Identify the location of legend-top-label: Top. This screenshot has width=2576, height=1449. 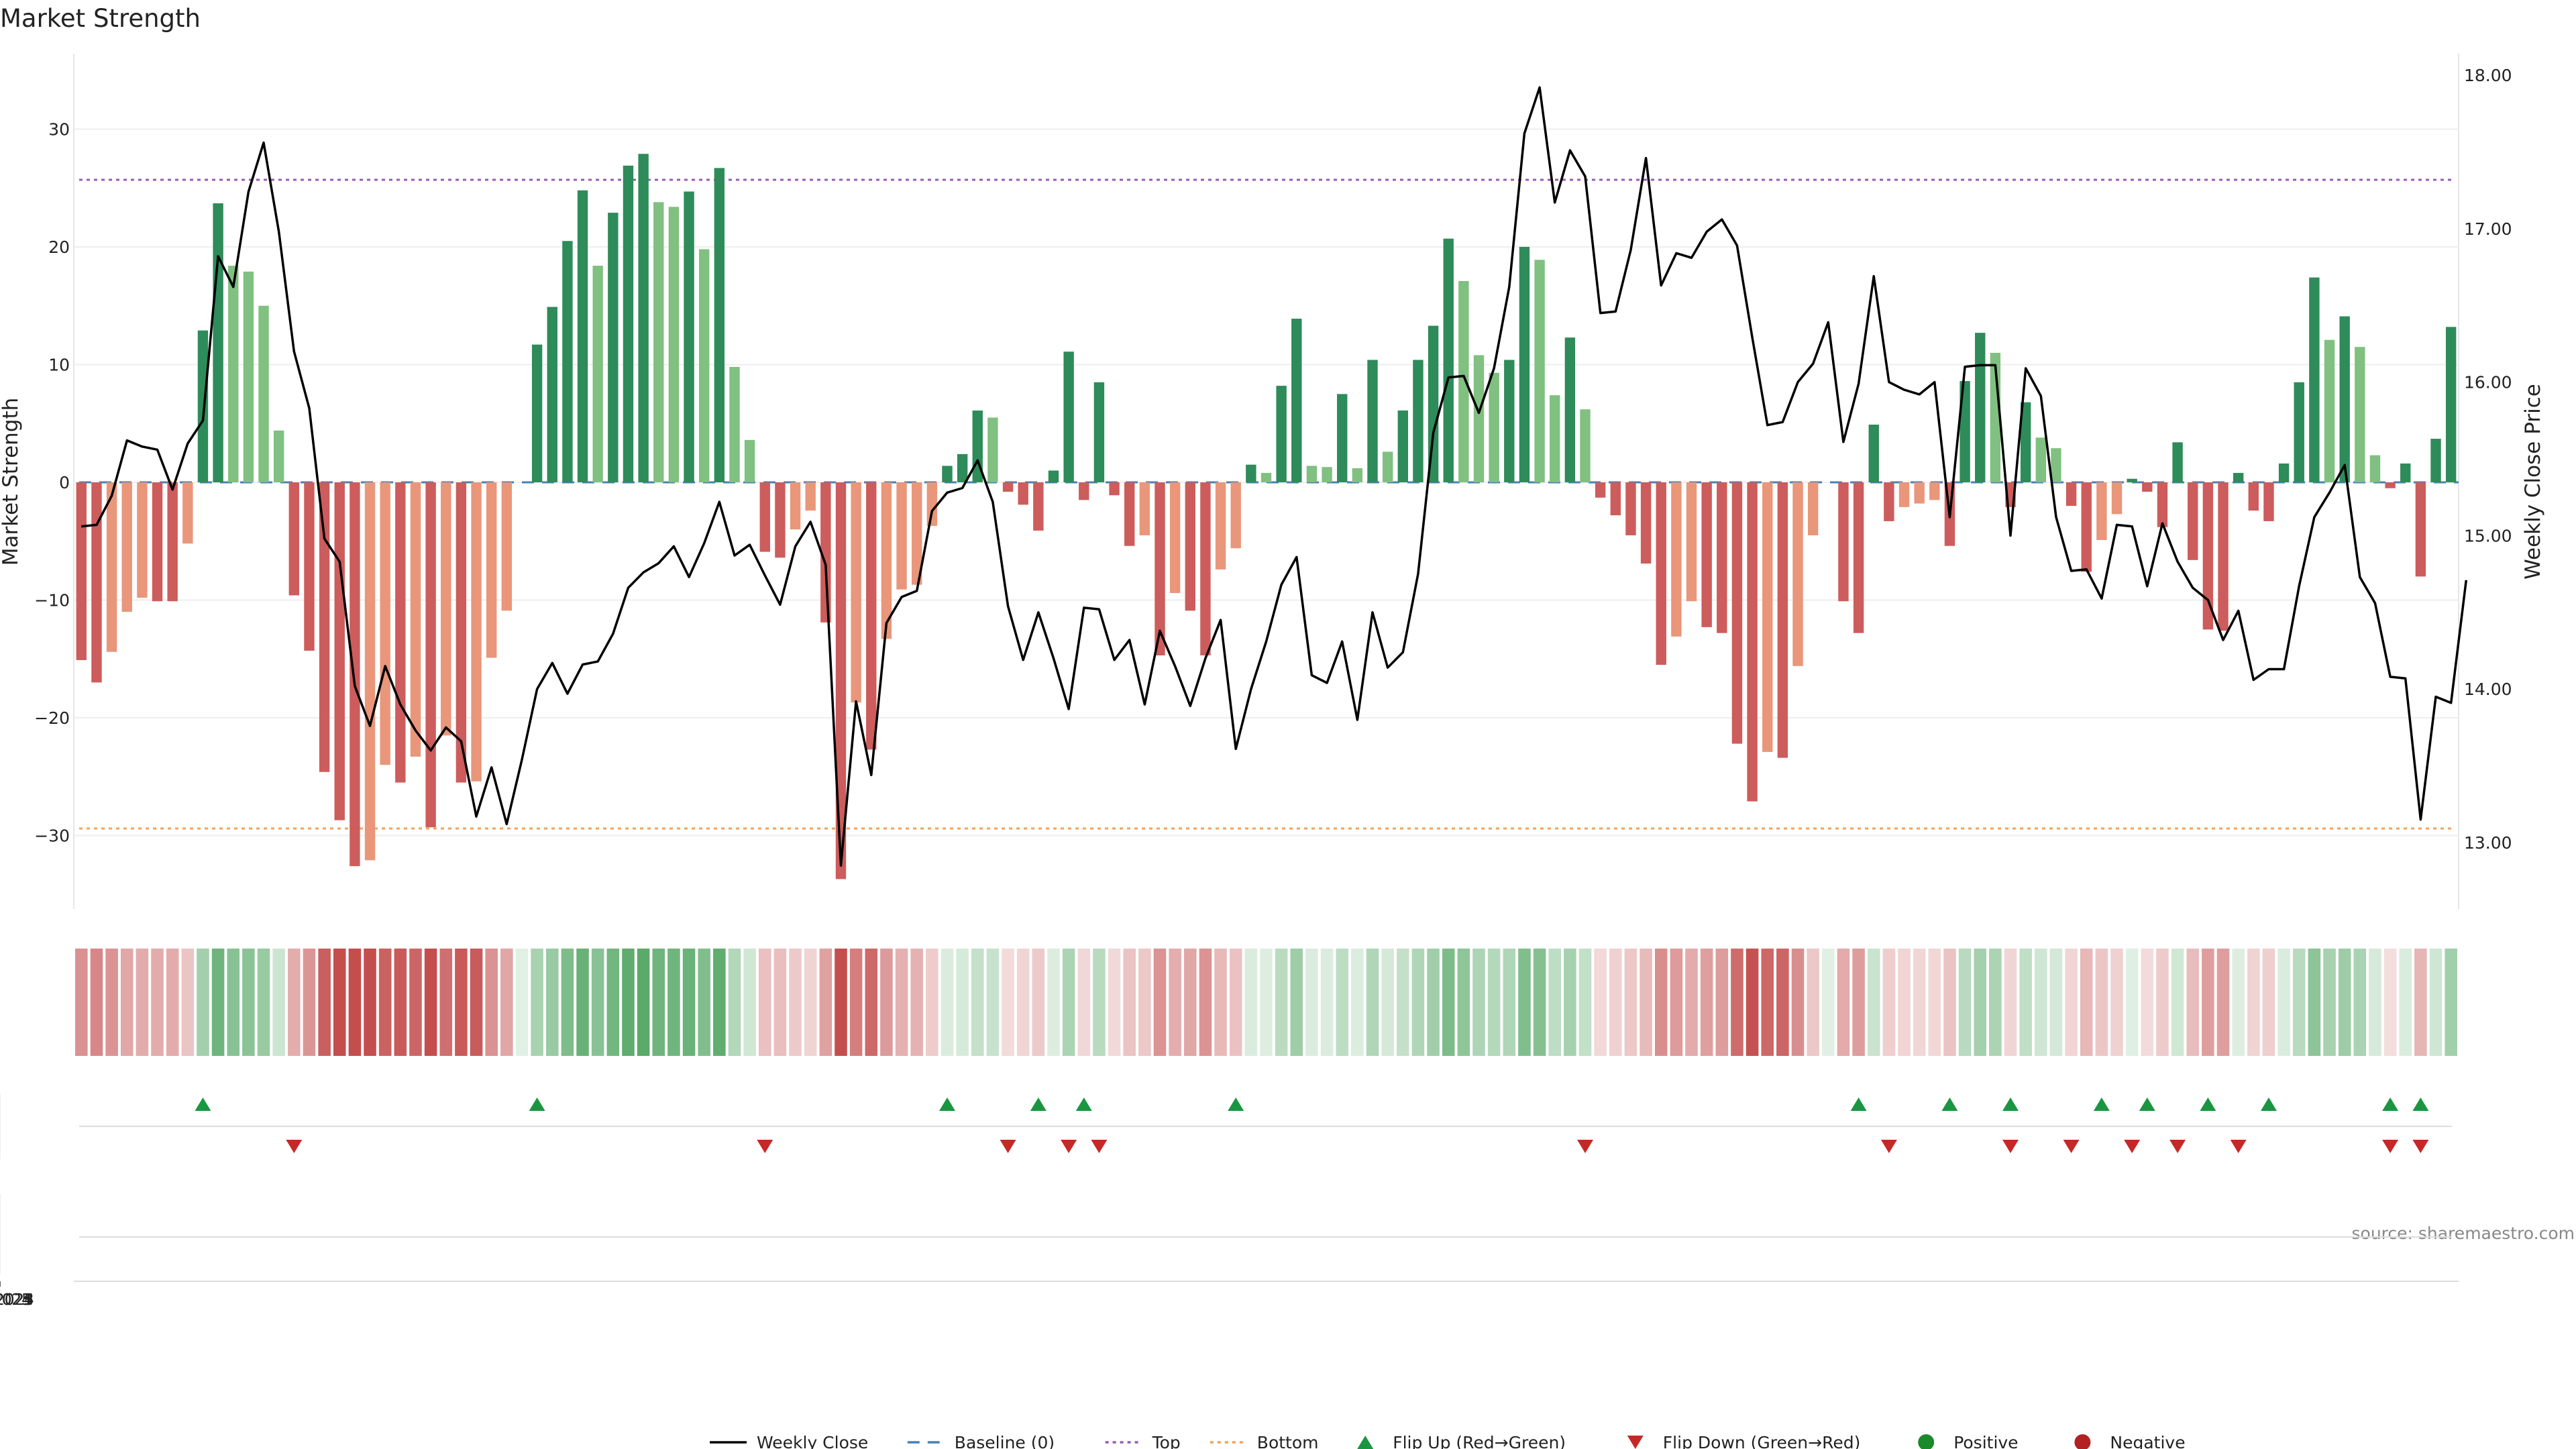
(1166, 1441).